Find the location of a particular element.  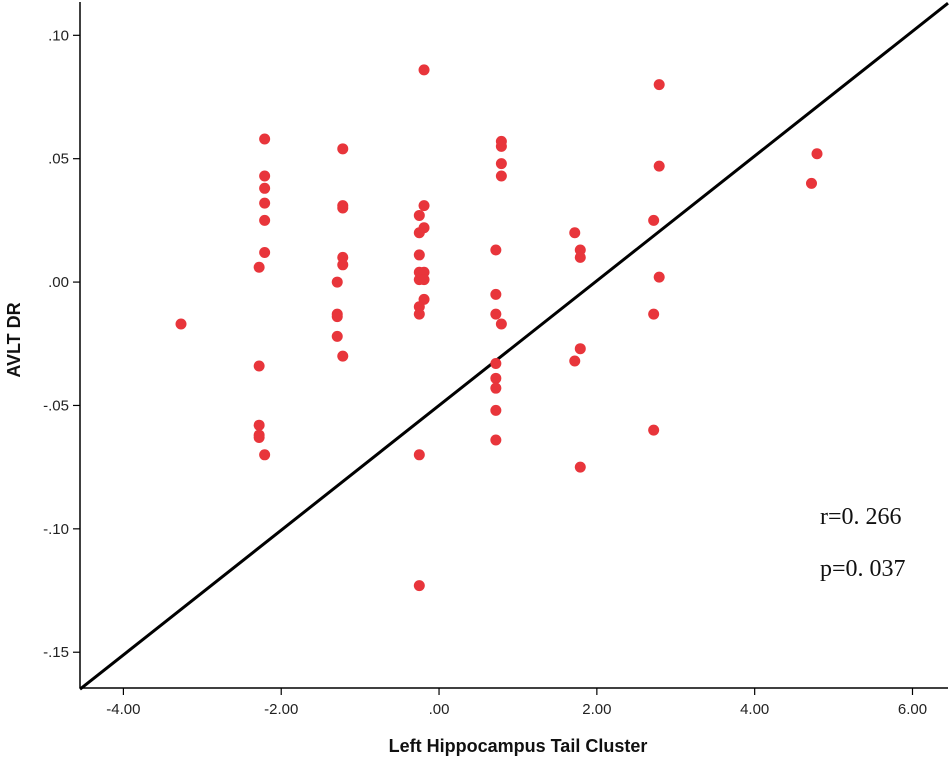

y-axis-ticks: .10 .05 .00 -.05 -.10 -.15 is located at coordinates (61, 344).